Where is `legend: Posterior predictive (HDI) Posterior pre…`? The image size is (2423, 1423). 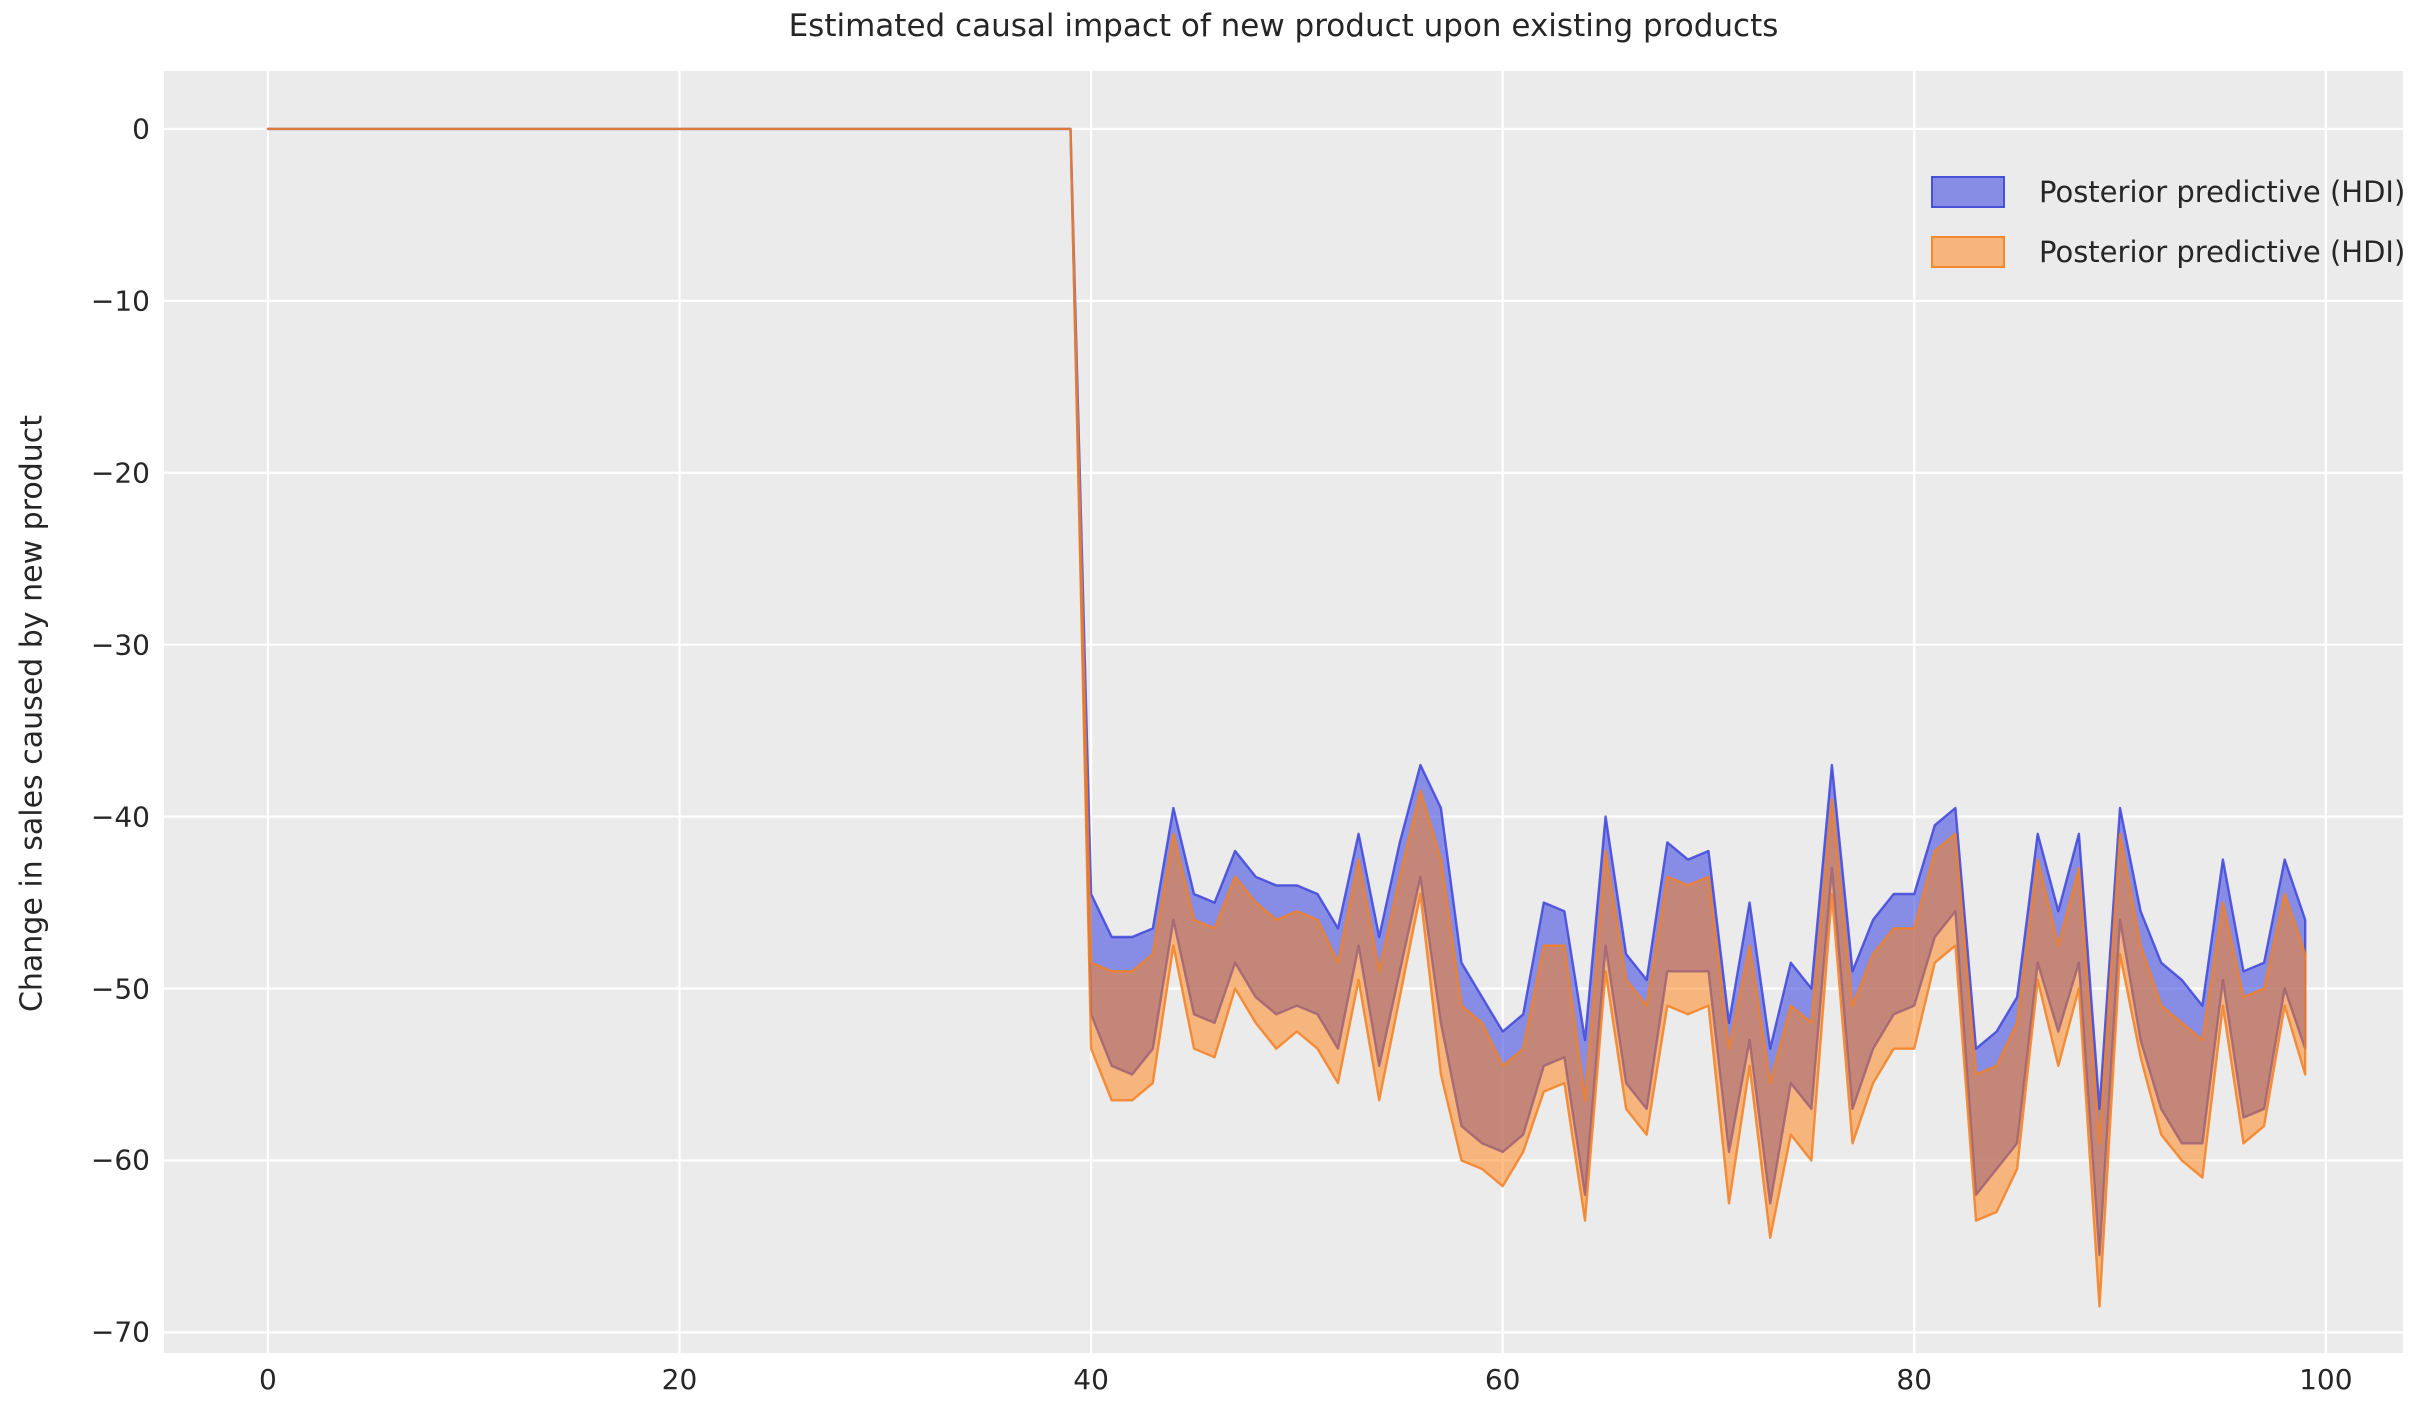 legend: Posterior predictive (HDI) Posterior pre… is located at coordinates (2168, 231).